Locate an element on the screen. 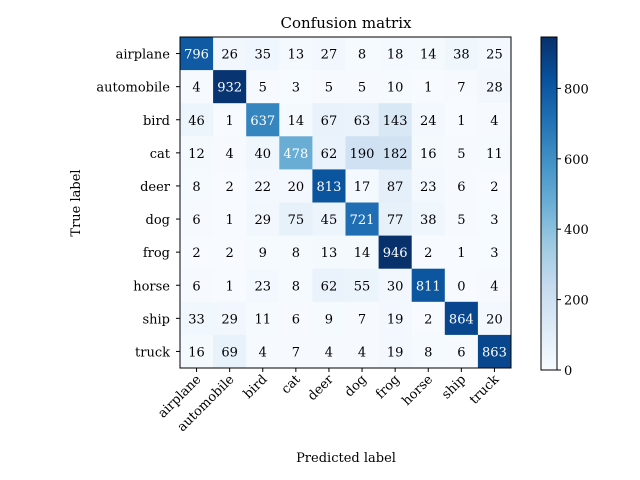 This screenshot has width=640, height=480. cell-dog-horse is located at coordinates (428, 219).